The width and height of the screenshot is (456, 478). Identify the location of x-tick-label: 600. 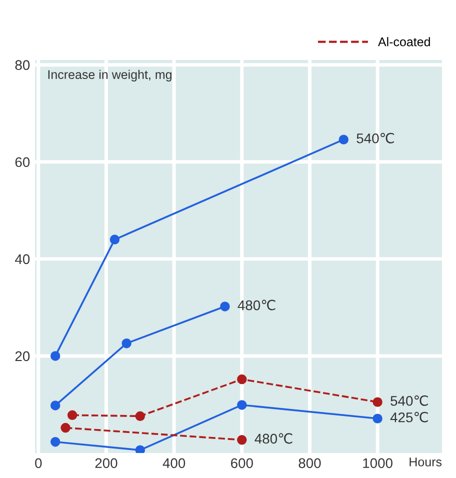
(242, 463).